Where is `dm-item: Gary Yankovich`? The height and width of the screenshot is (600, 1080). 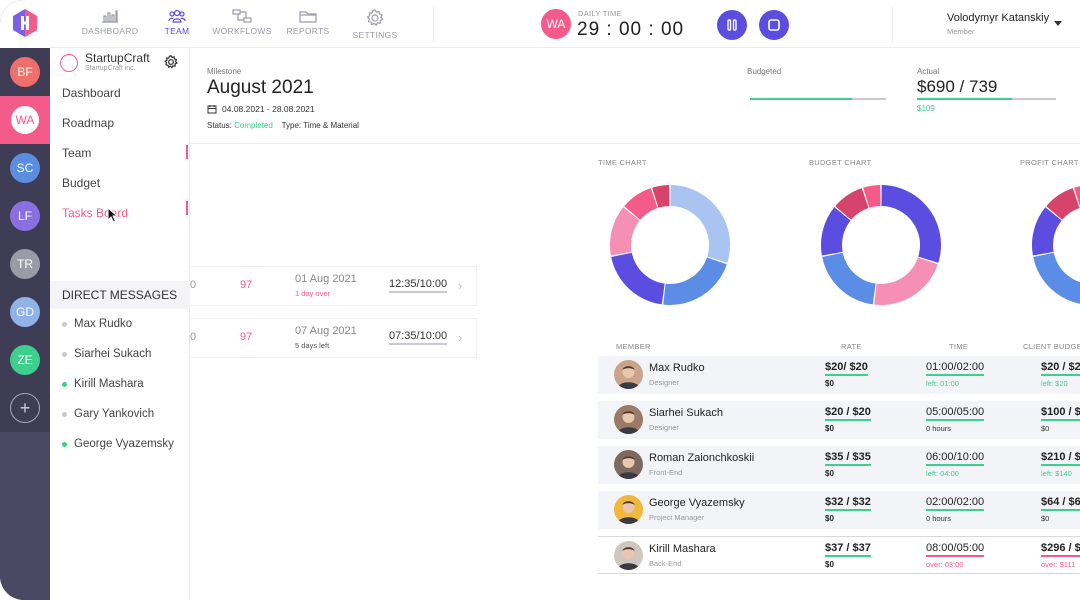
dm-item: Gary Yankovich is located at coordinates (108, 414).